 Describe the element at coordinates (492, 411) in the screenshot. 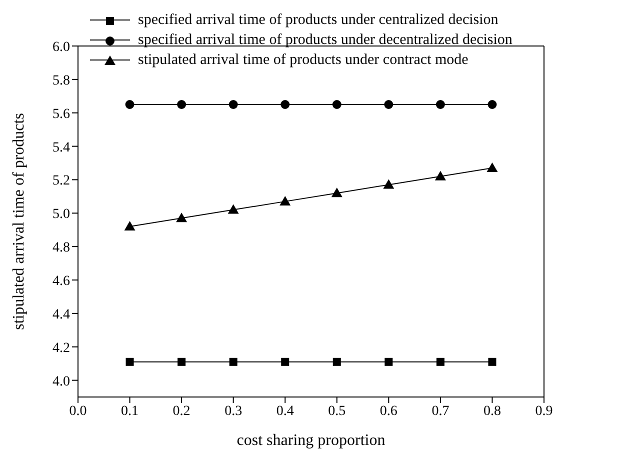

I see `x-tick-label: 0.8` at that location.